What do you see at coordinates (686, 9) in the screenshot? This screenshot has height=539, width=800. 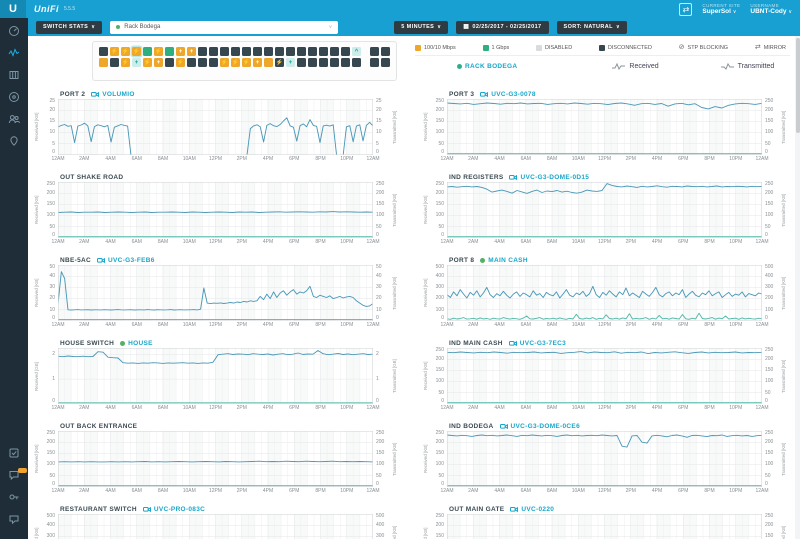 I see `site-switch-icon: ⇄` at bounding box center [686, 9].